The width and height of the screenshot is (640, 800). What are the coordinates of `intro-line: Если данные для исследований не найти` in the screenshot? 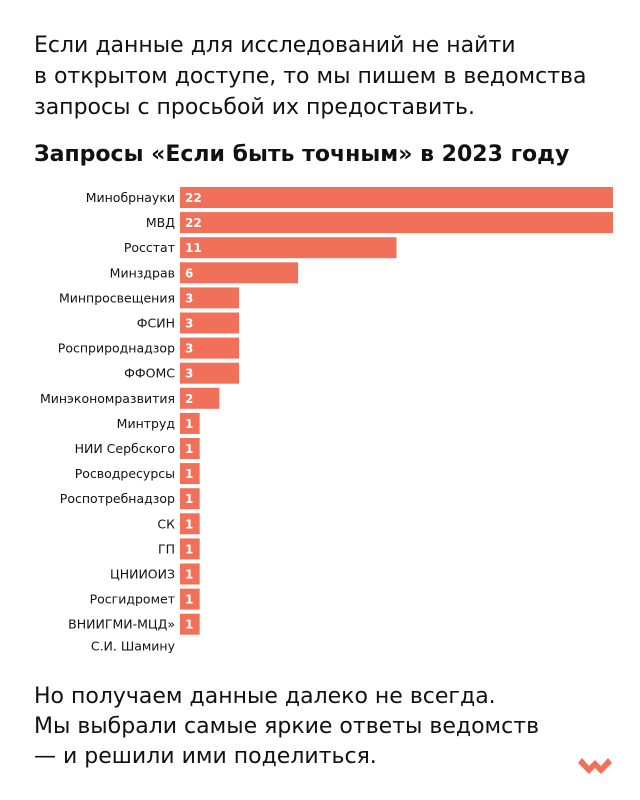 It's located at (275, 45).